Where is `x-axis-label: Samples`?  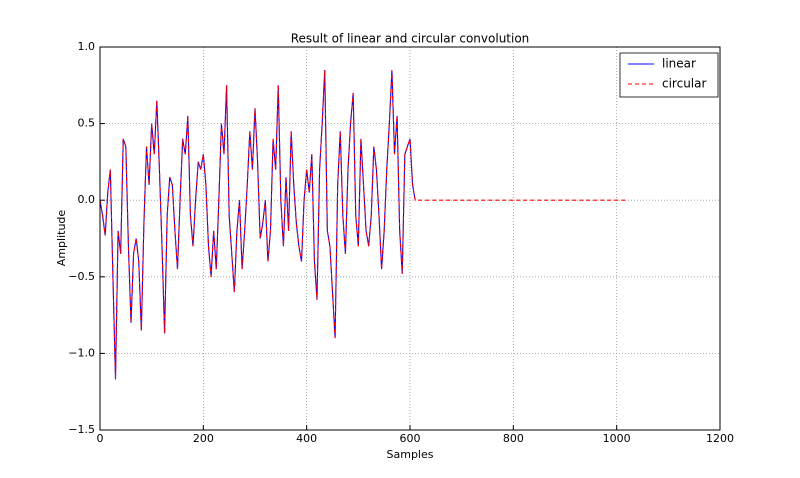
x-axis-label: Samples is located at coordinates (410, 454).